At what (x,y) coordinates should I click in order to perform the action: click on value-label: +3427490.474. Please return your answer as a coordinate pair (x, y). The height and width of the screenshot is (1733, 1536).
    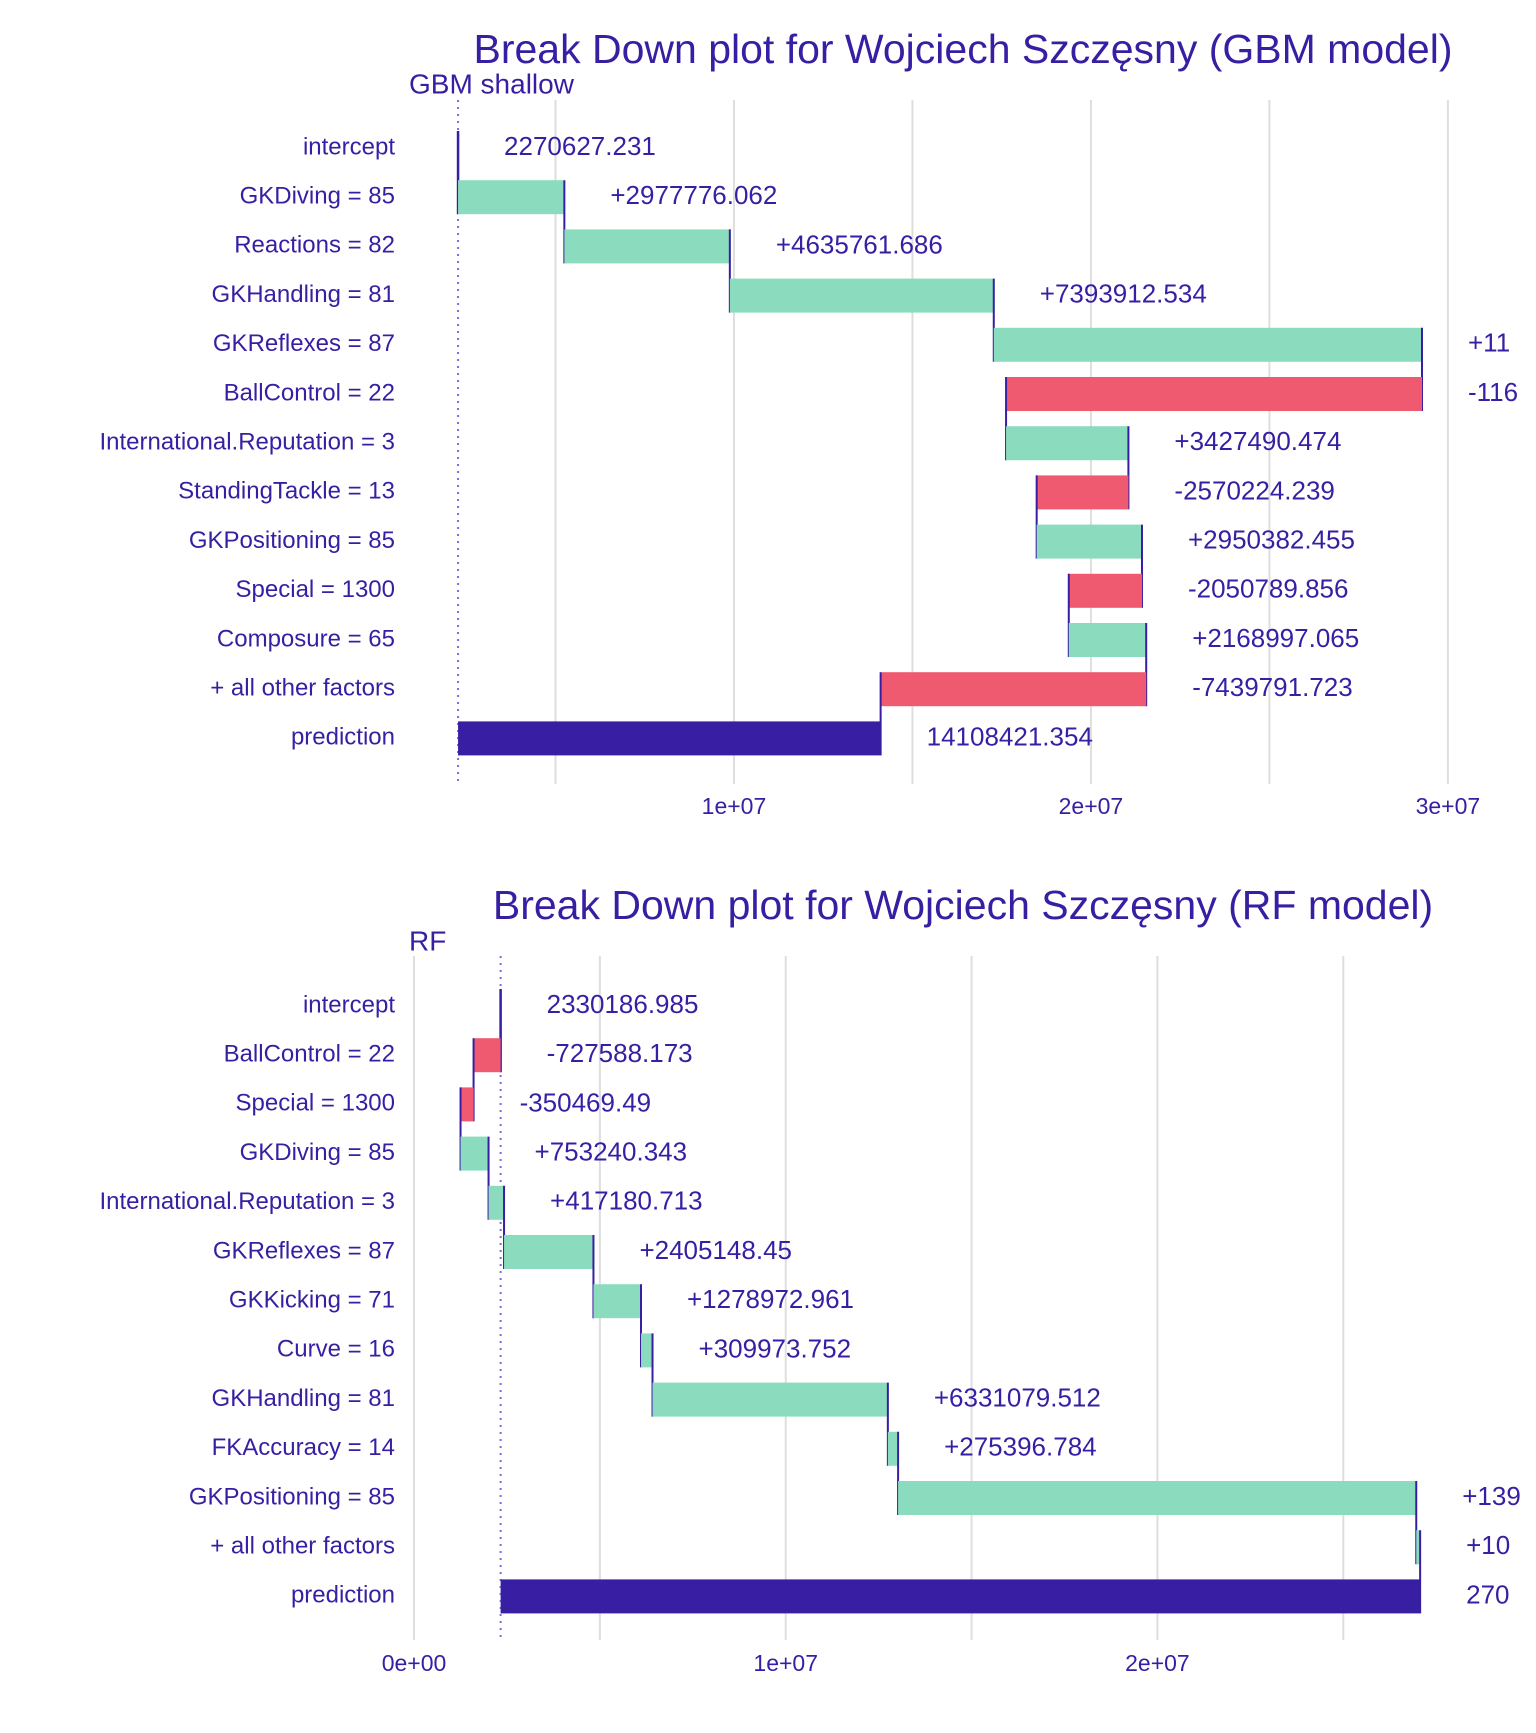
    Looking at the image, I should click on (1257, 441).